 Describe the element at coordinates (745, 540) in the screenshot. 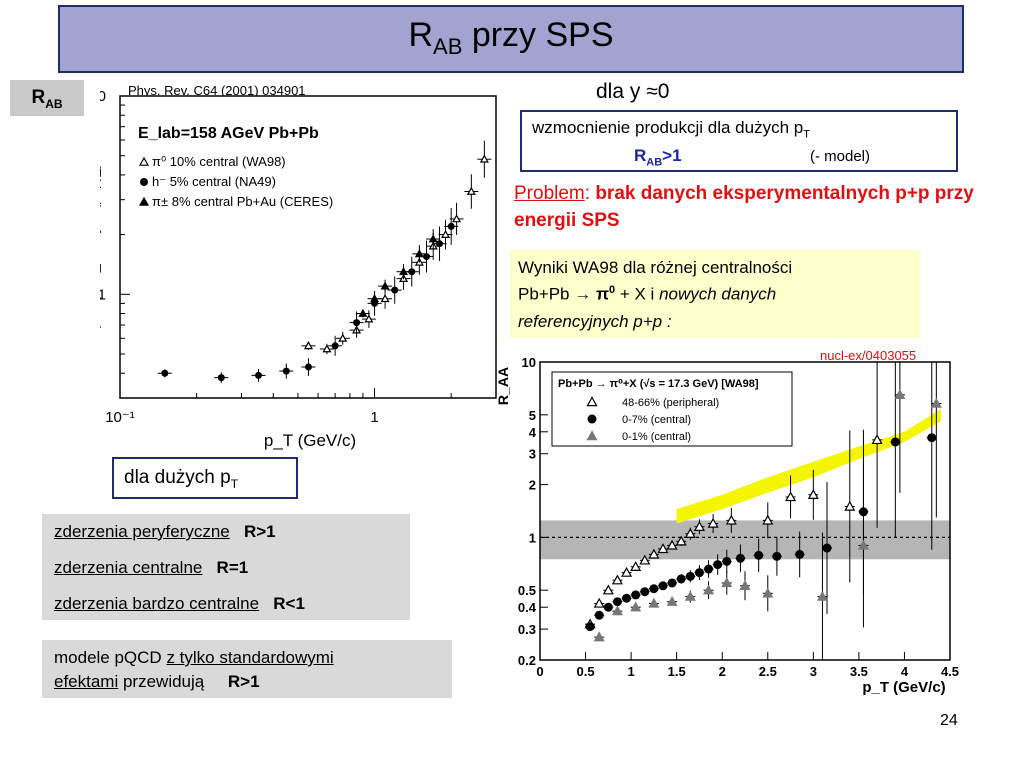

I see `right-grey-band` at that location.